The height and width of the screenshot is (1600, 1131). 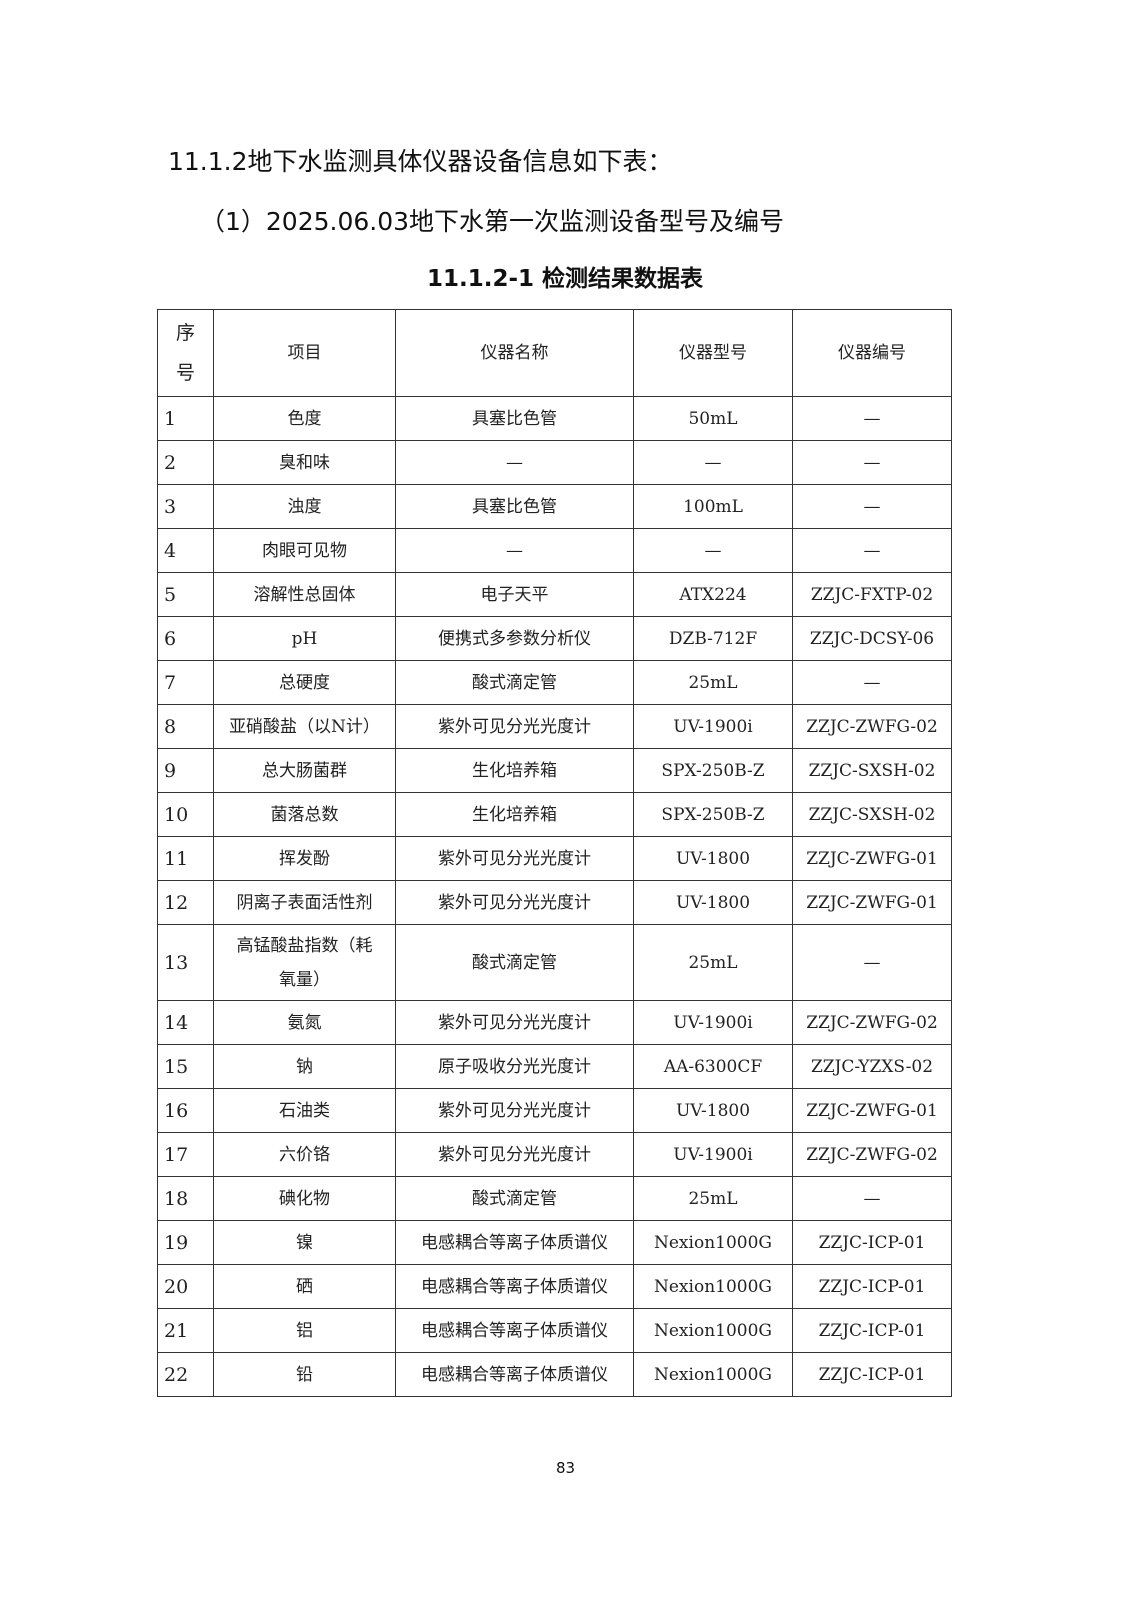 What do you see at coordinates (185, 814) in the screenshot?
I see `cell-index: 10` at bounding box center [185, 814].